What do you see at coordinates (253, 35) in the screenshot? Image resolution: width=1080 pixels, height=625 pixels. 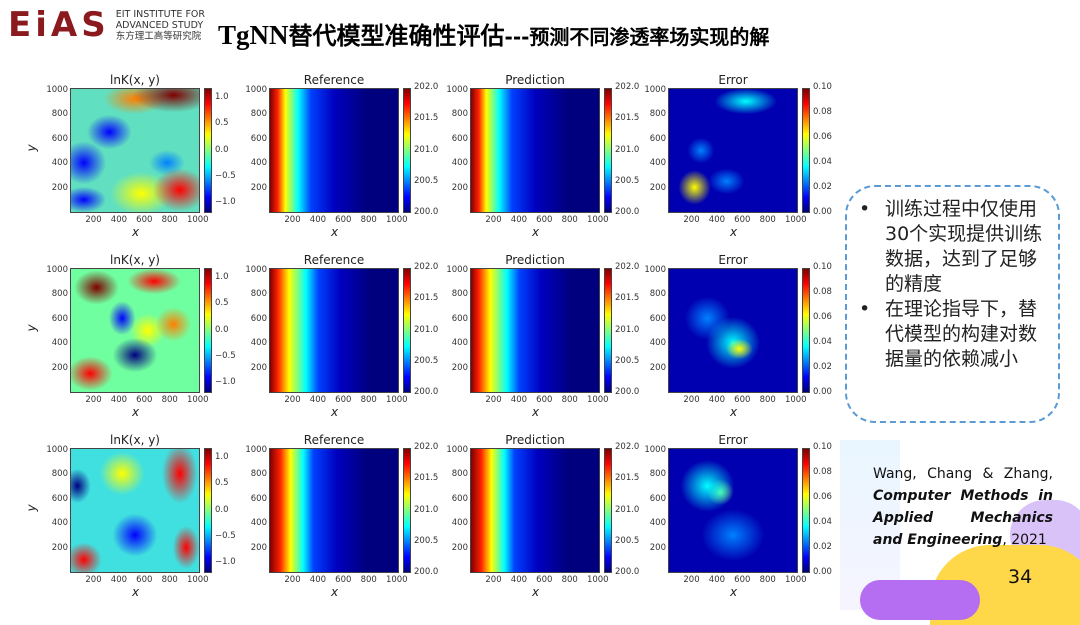 I see `title-model: TgNN` at bounding box center [253, 35].